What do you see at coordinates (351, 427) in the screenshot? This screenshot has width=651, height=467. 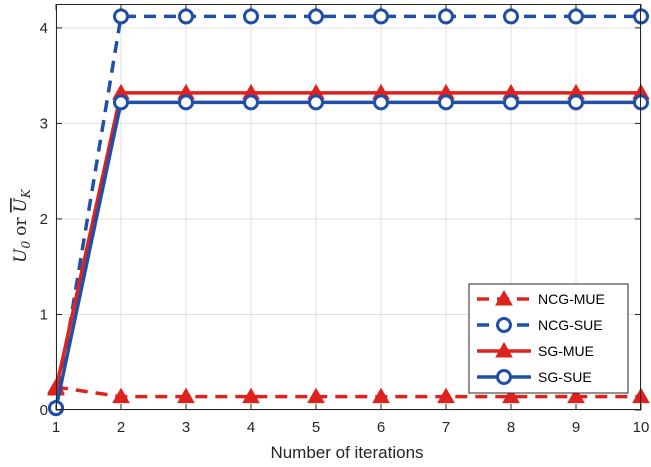 I see `x-tick-labels: 1 2 3 4 5 6 7 8 9 10` at bounding box center [351, 427].